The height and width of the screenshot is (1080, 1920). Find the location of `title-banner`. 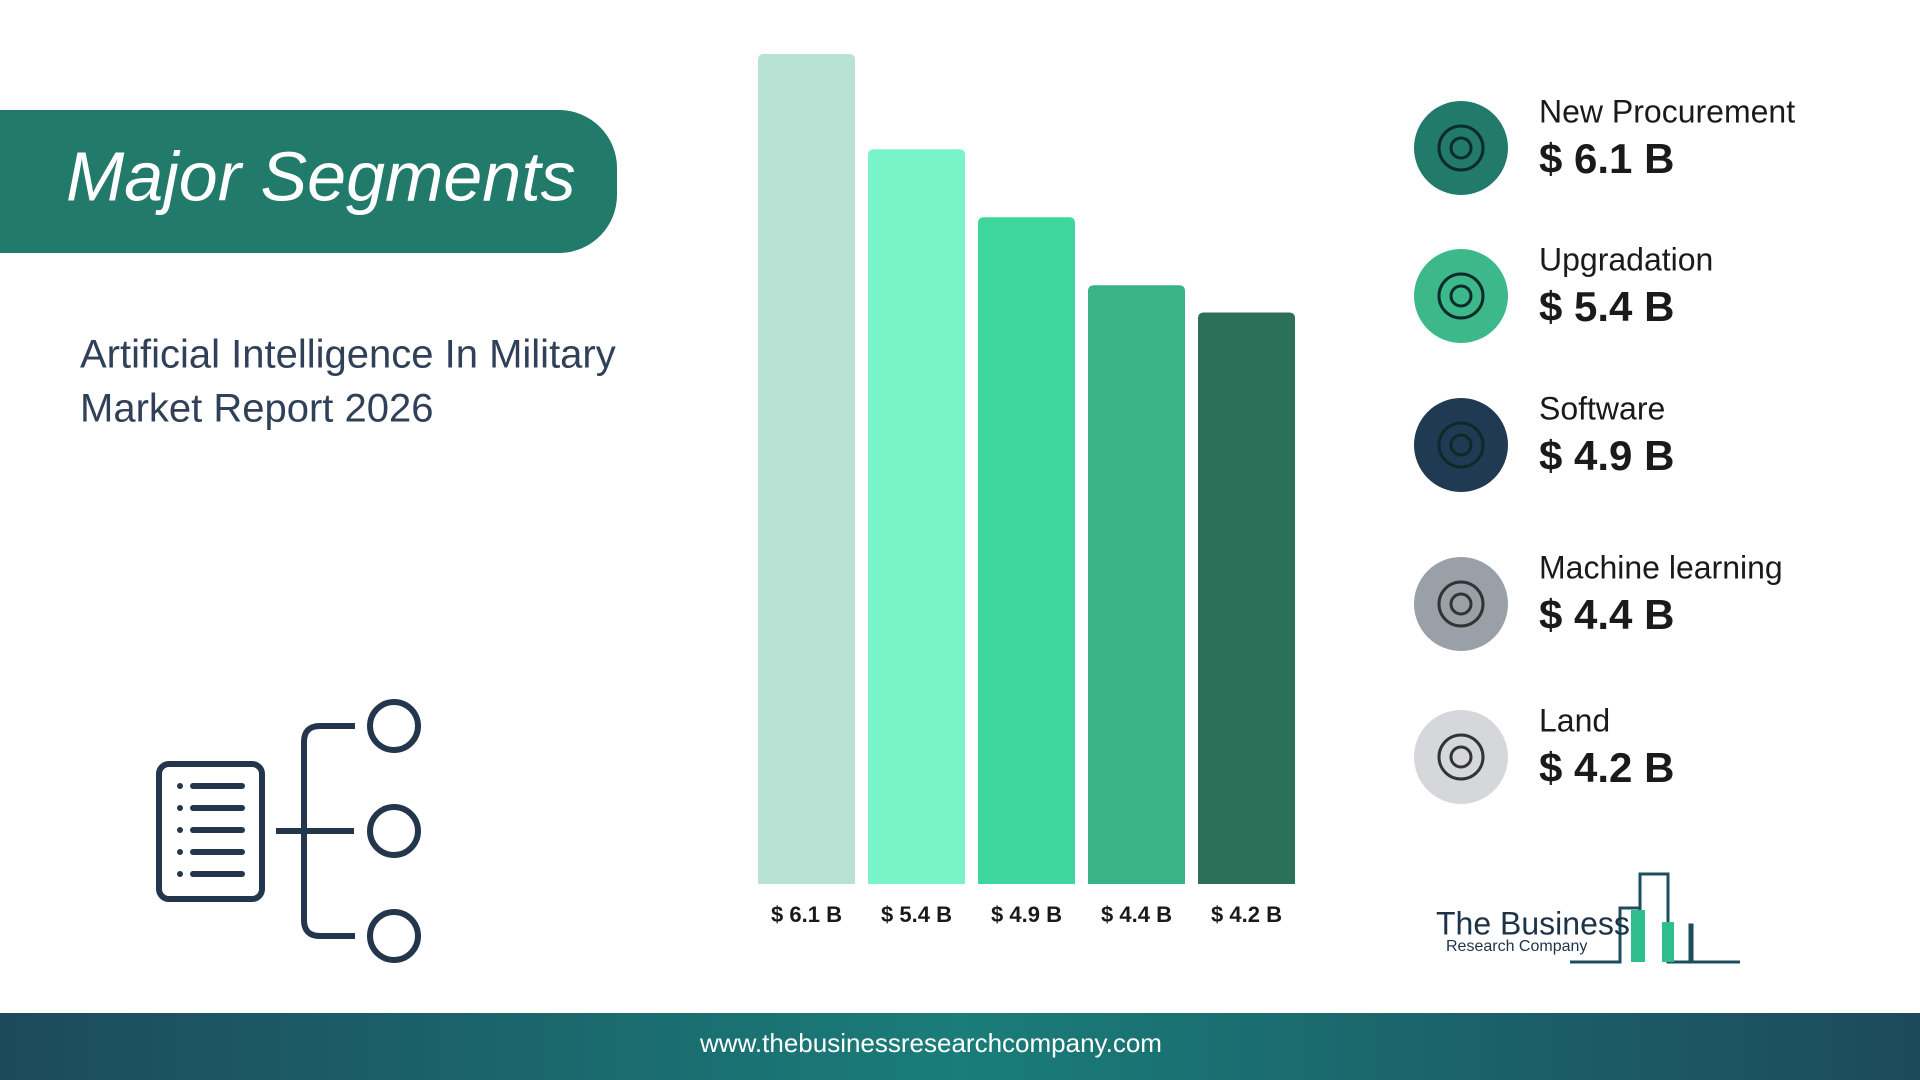

title-banner is located at coordinates (309, 181).